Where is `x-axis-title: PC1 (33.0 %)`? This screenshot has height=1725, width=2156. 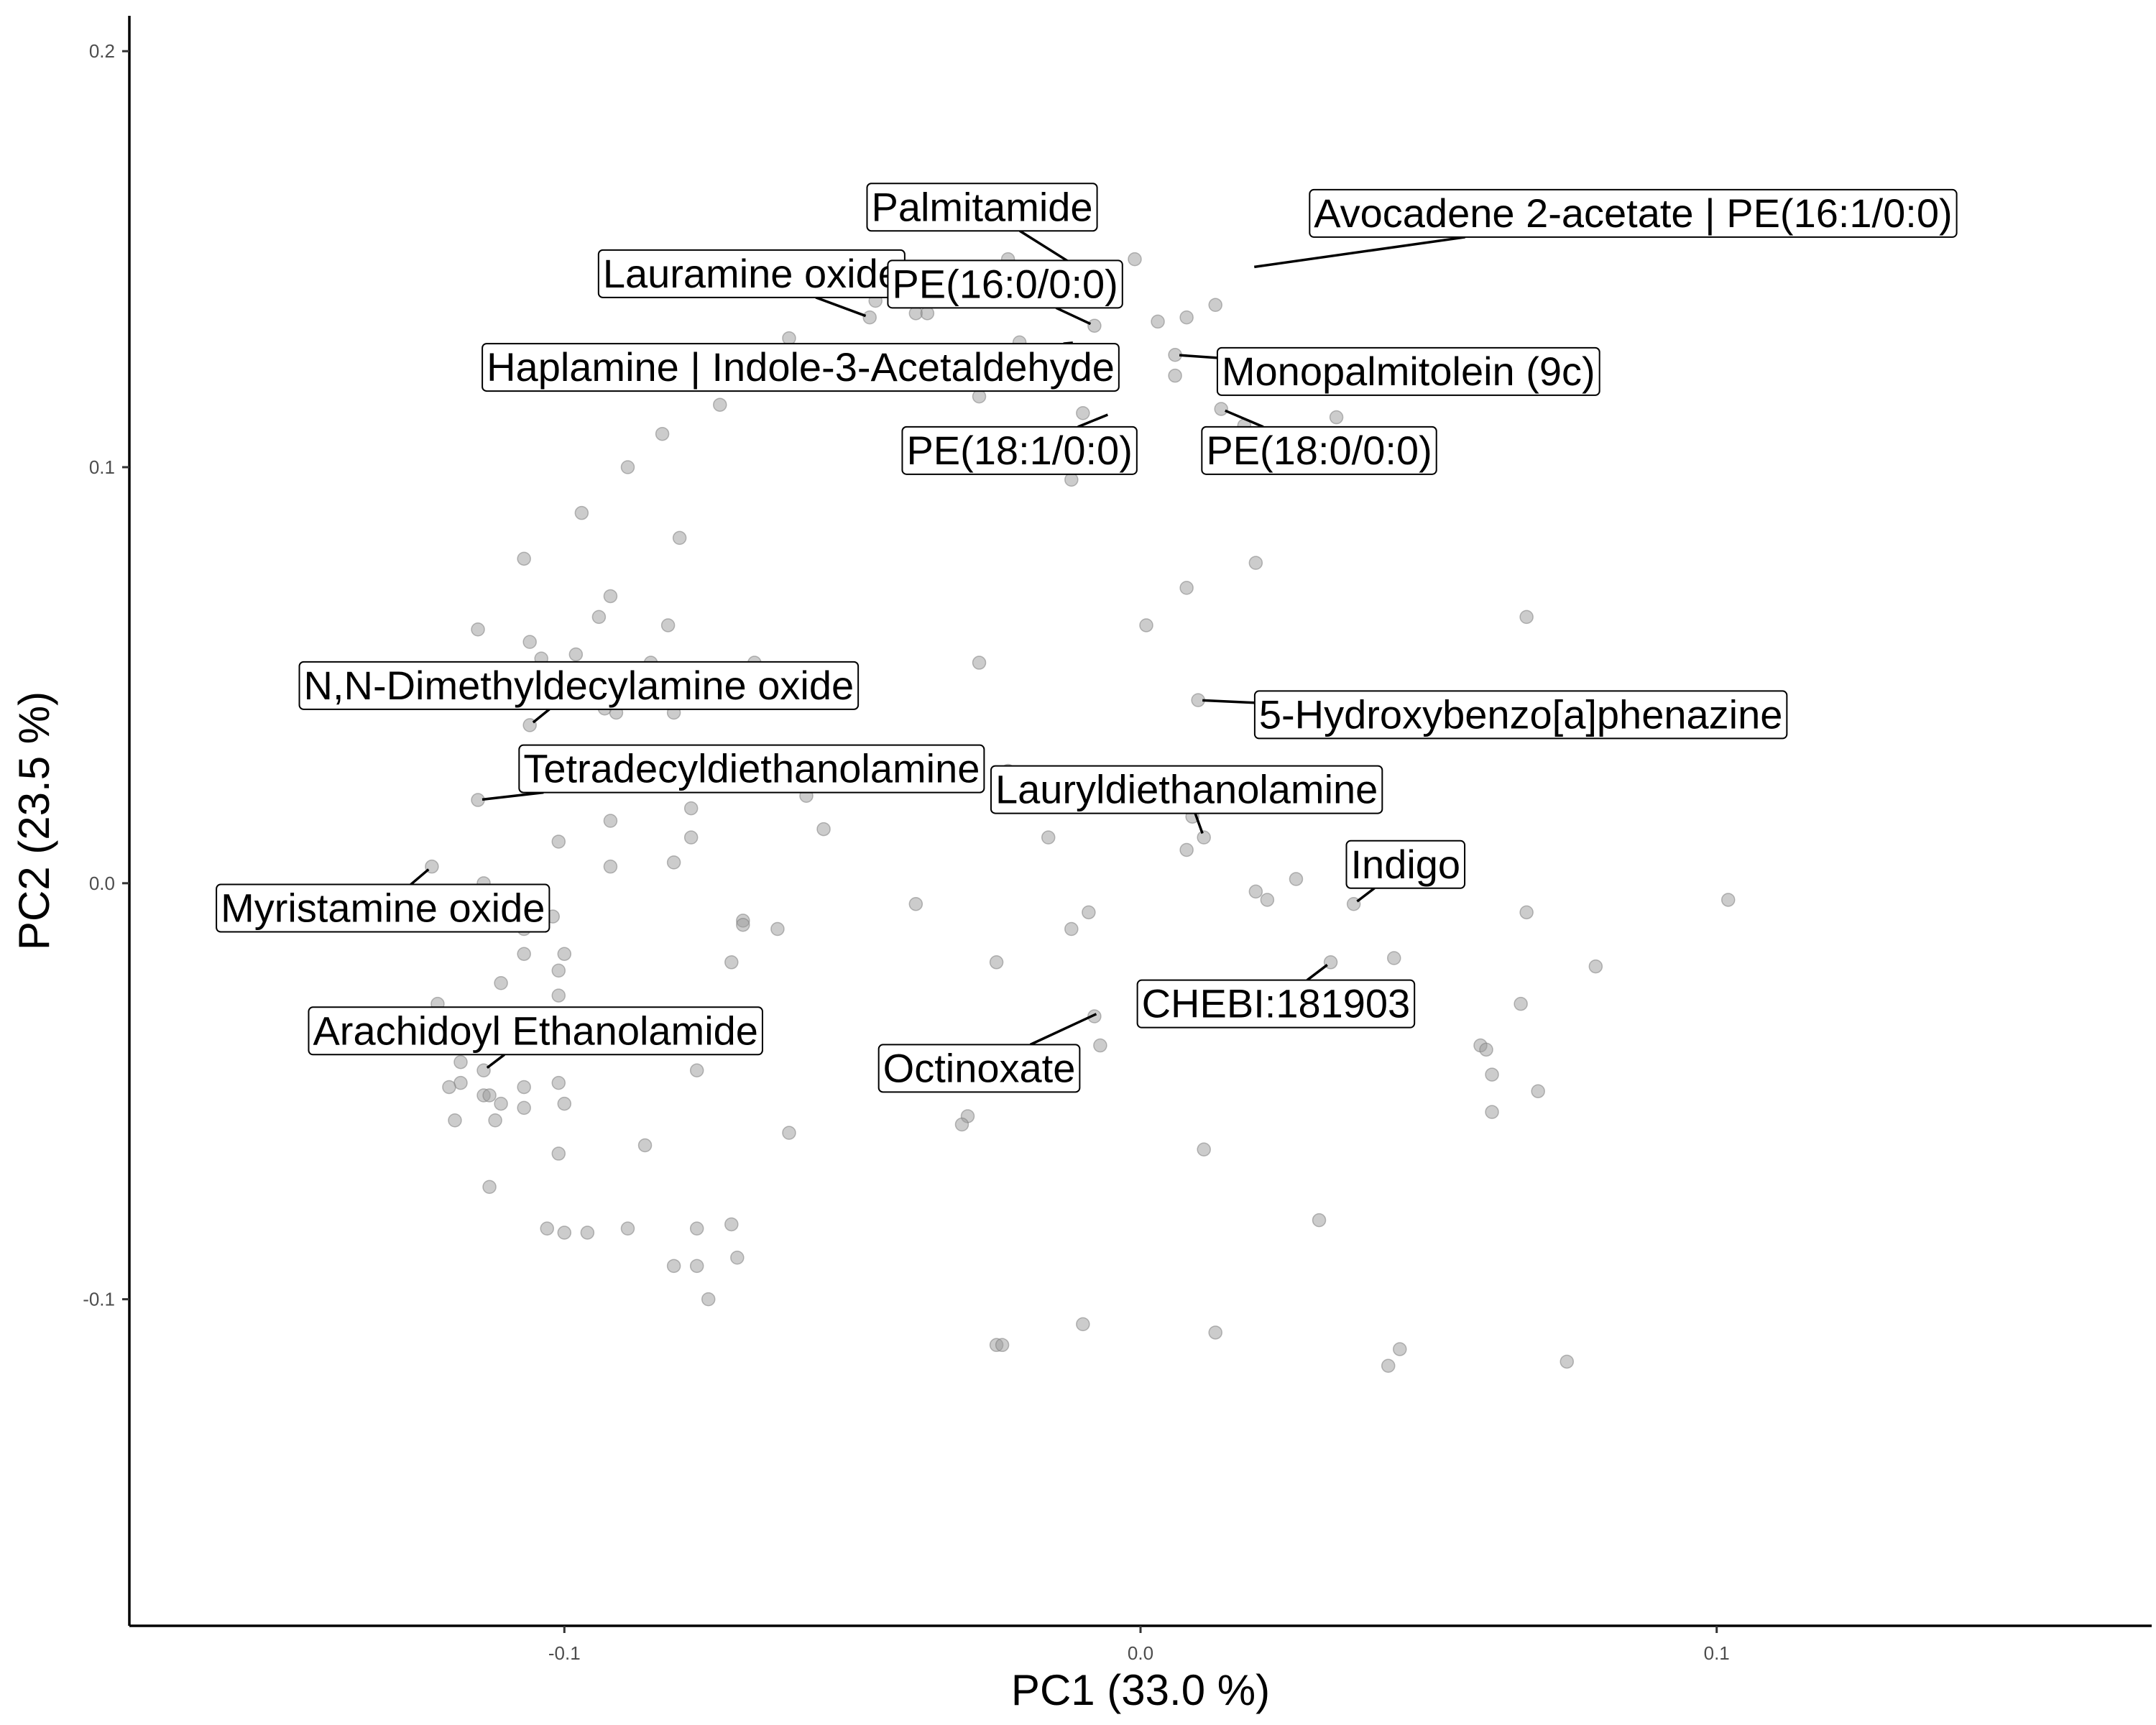 x-axis-title: PC1 (33.0 %) is located at coordinates (1140, 1690).